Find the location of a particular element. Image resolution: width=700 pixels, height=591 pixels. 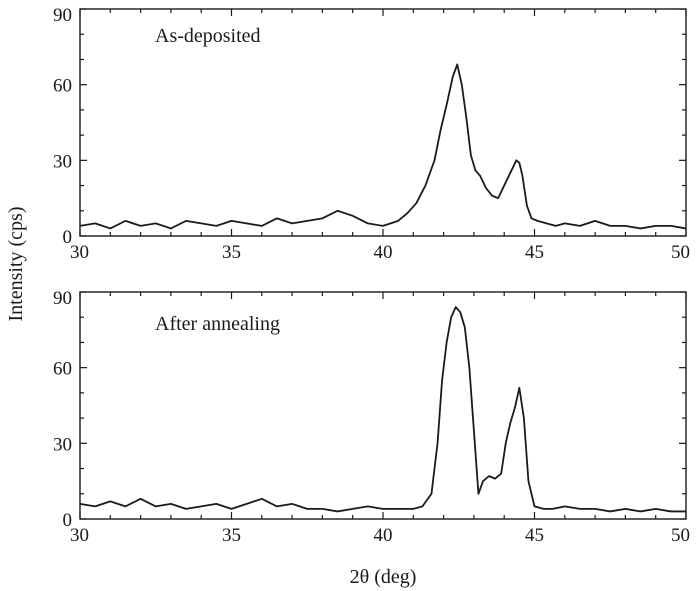

panel-label-as-deposited: As-deposited is located at coordinates (208, 36).